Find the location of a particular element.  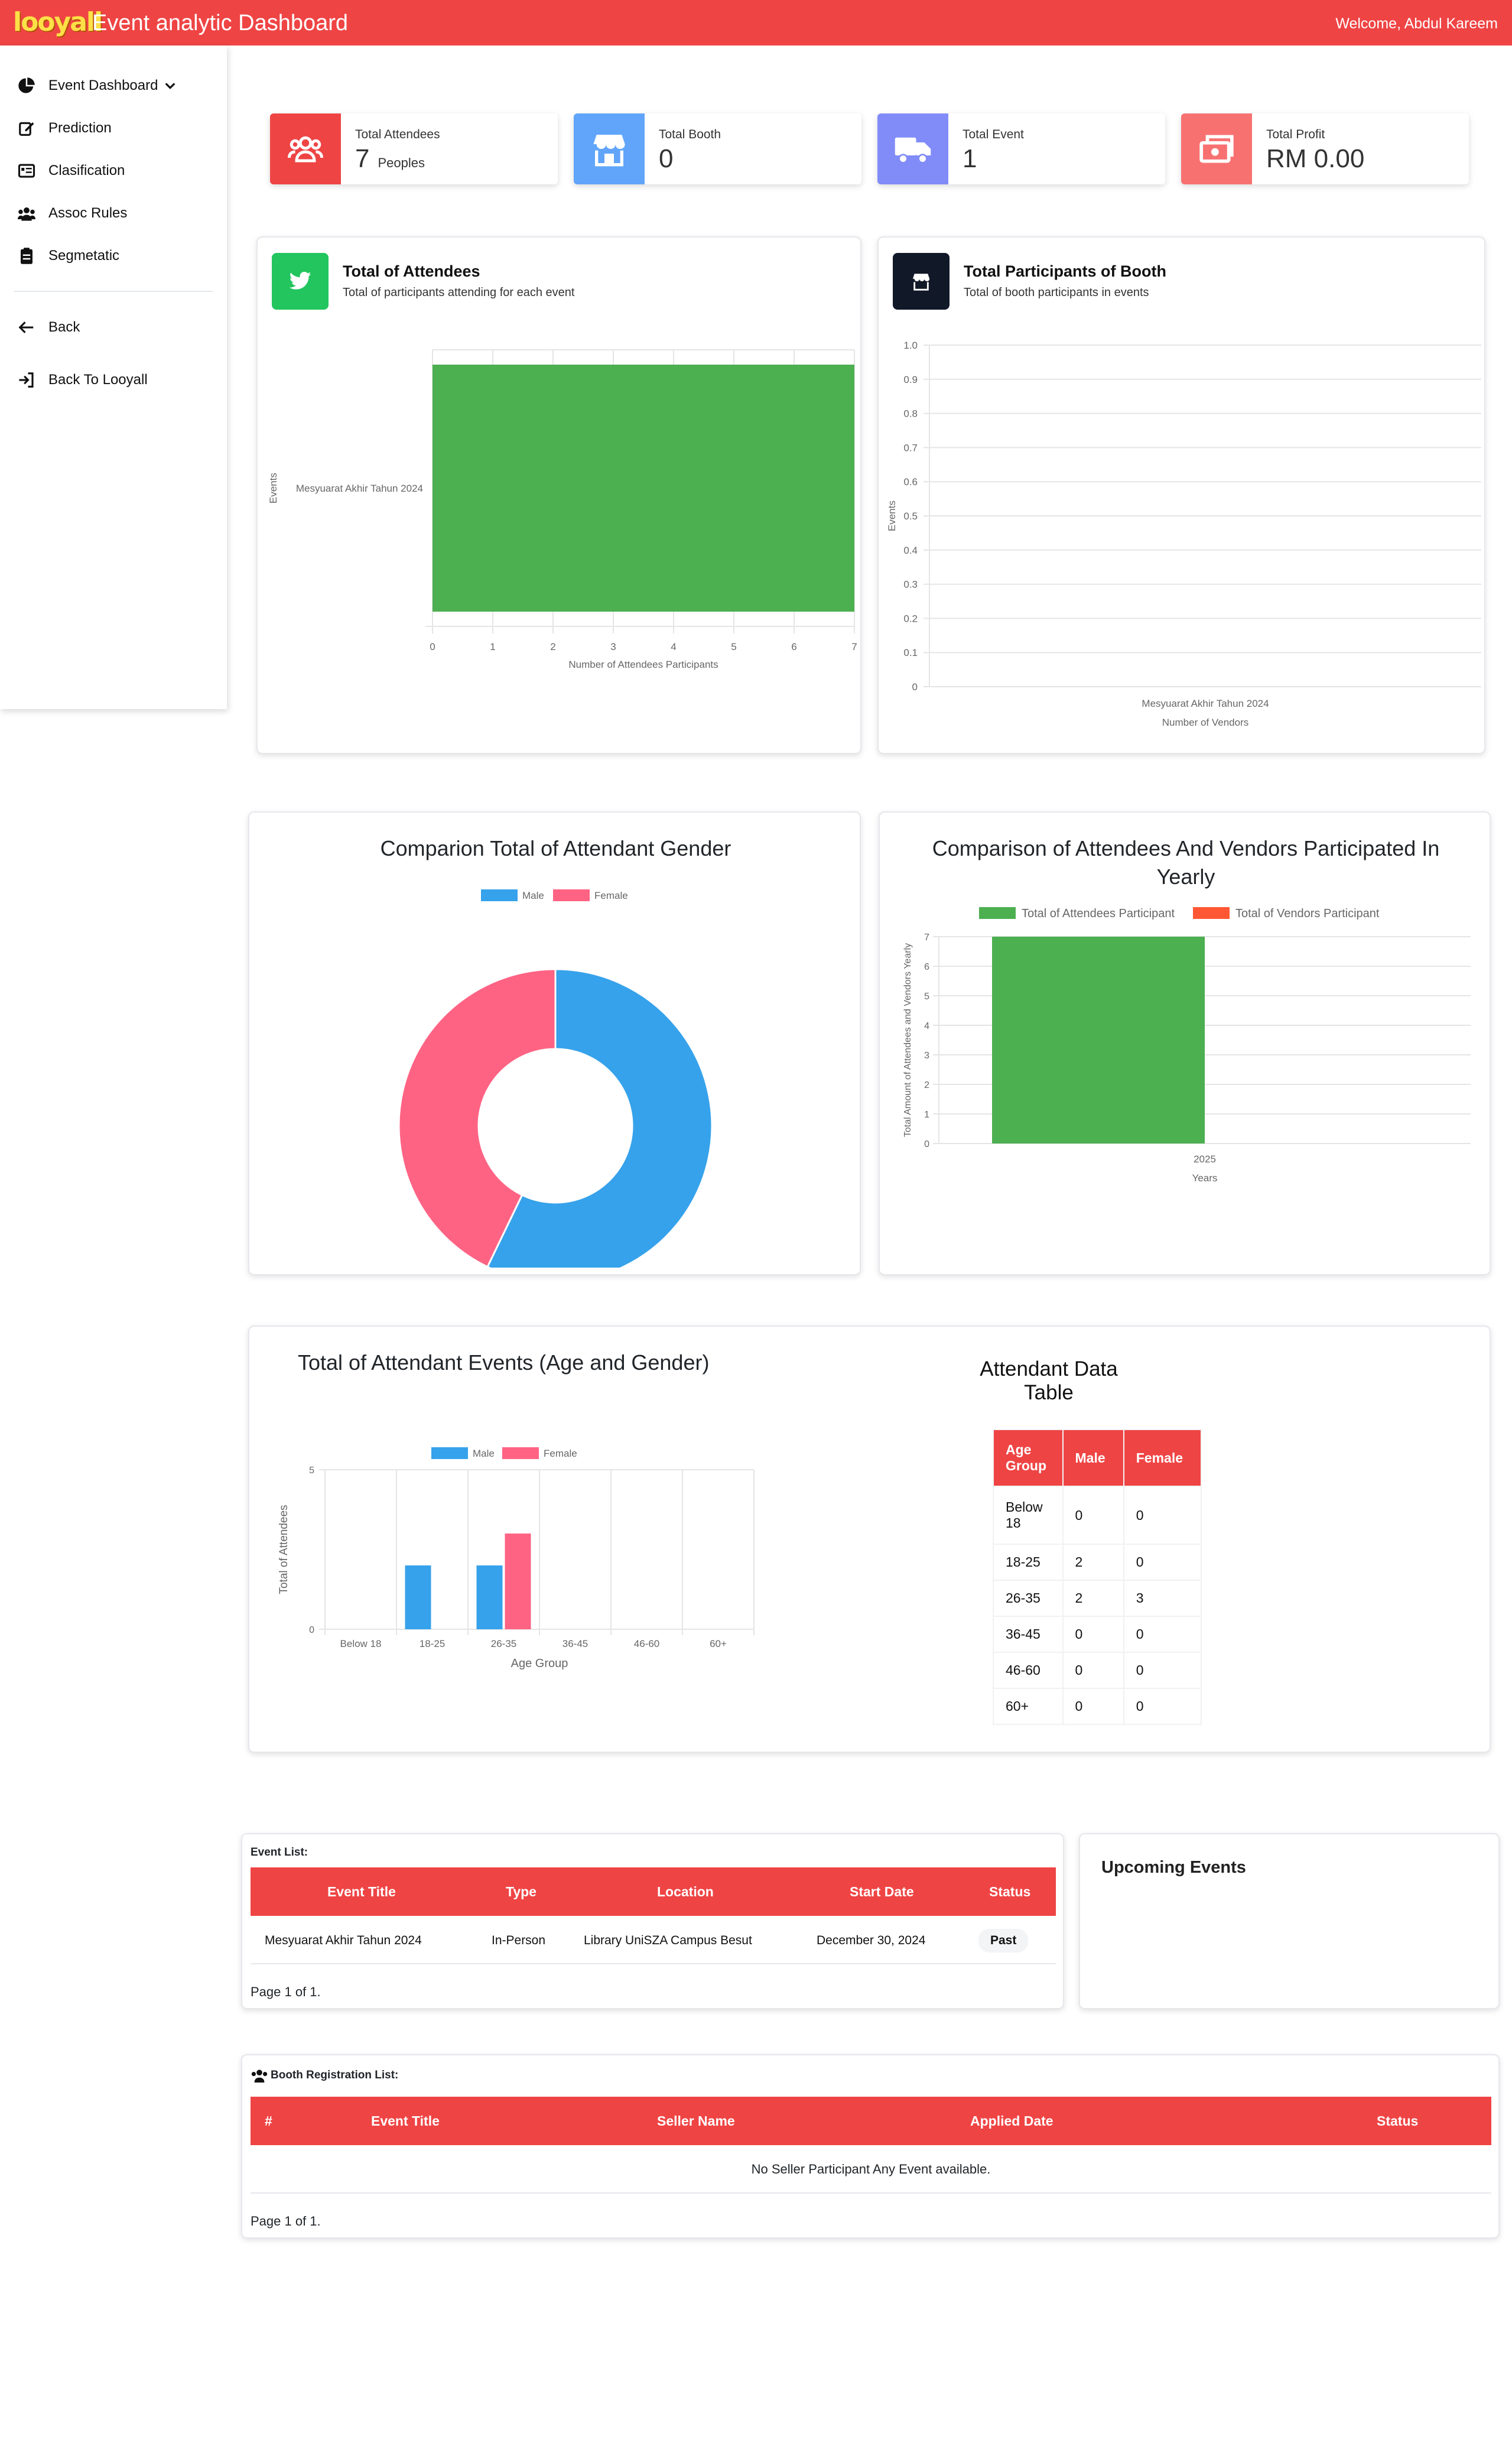

sidebar-item-label: Clasification is located at coordinates (86, 171).